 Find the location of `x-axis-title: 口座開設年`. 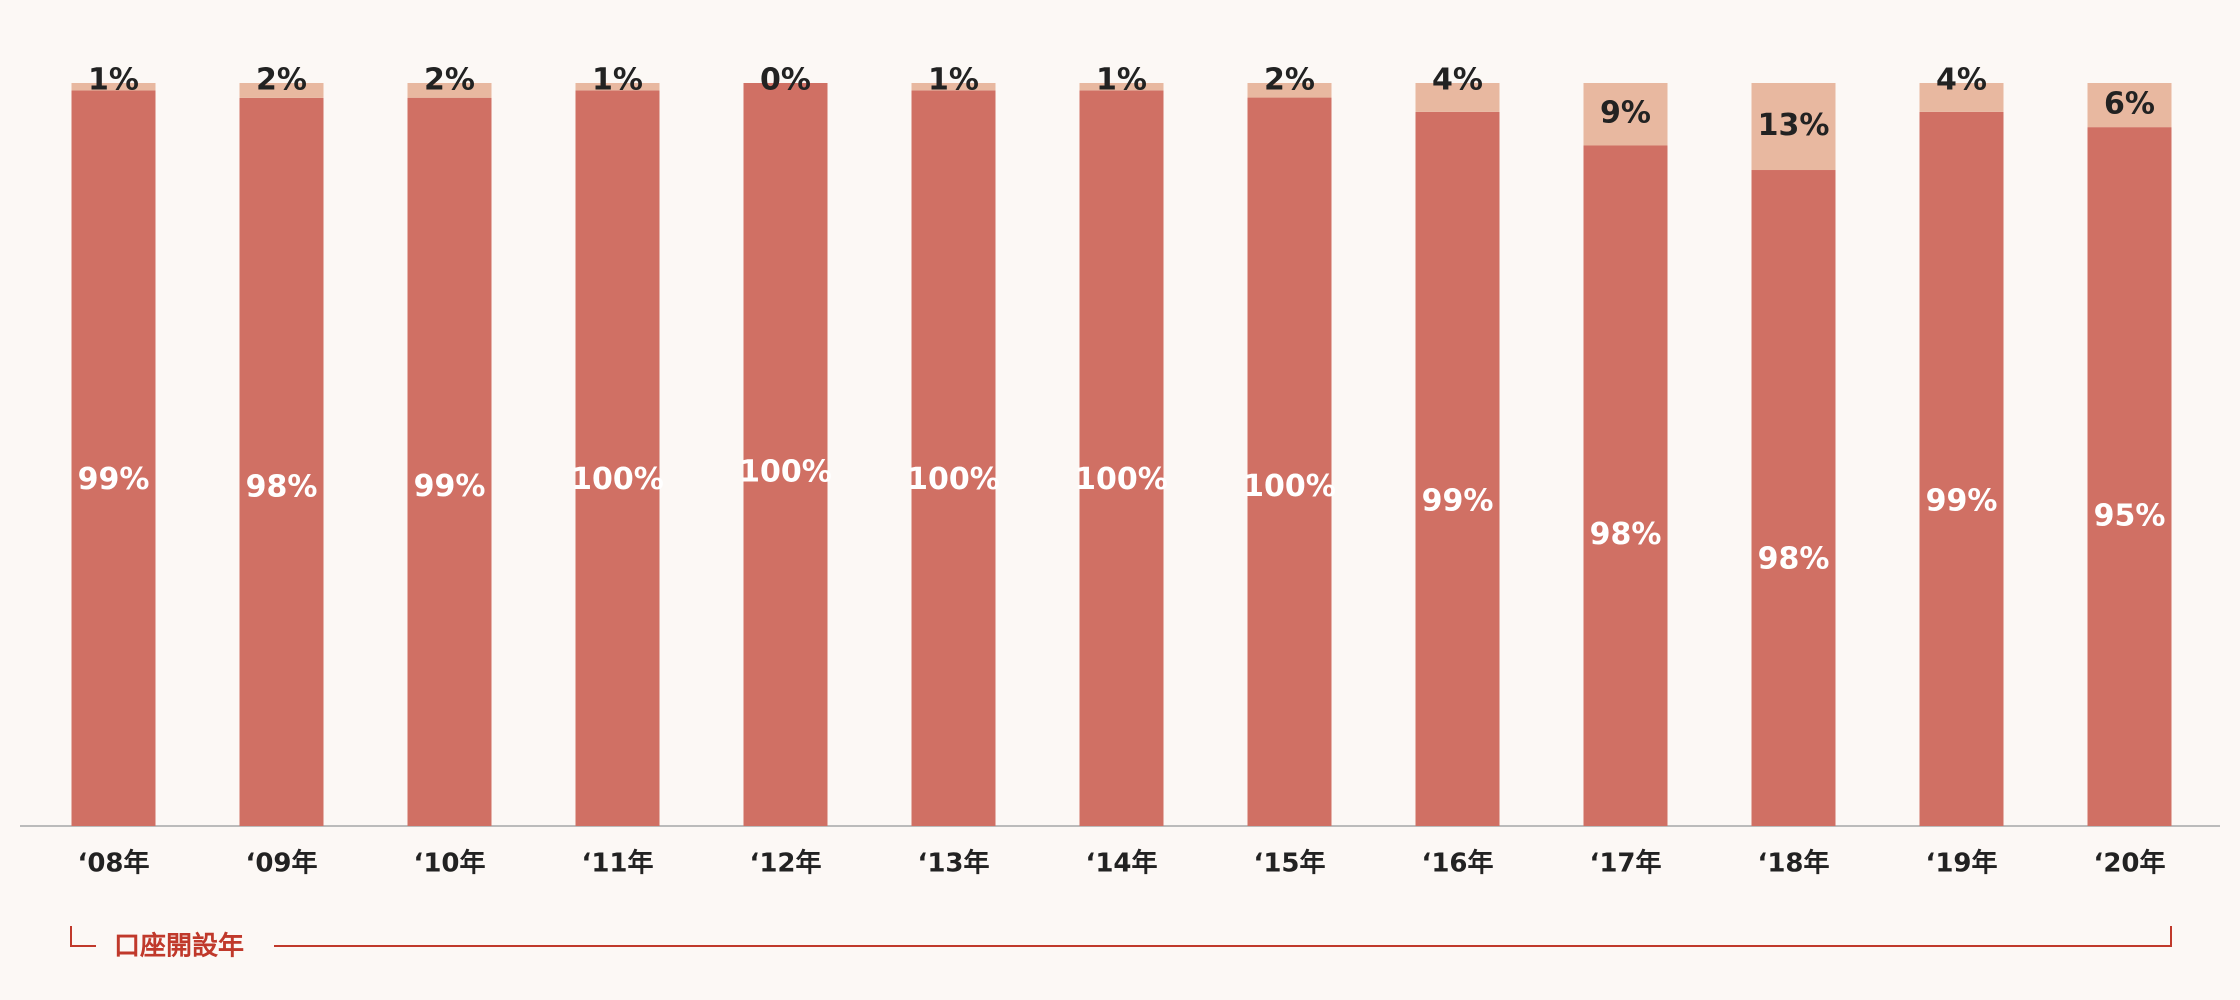

x-axis-title: 口座開設年 is located at coordinates (179, 946).